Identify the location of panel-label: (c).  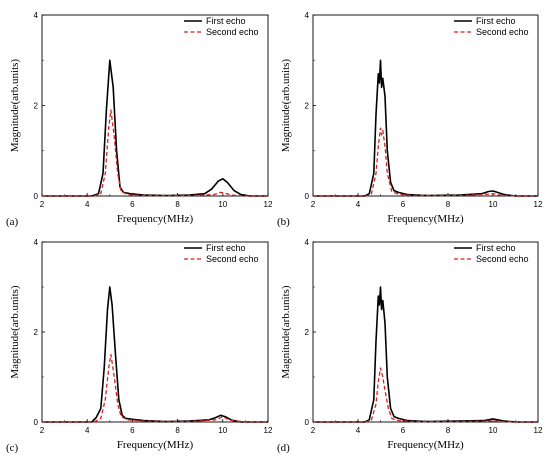
(12, 448).